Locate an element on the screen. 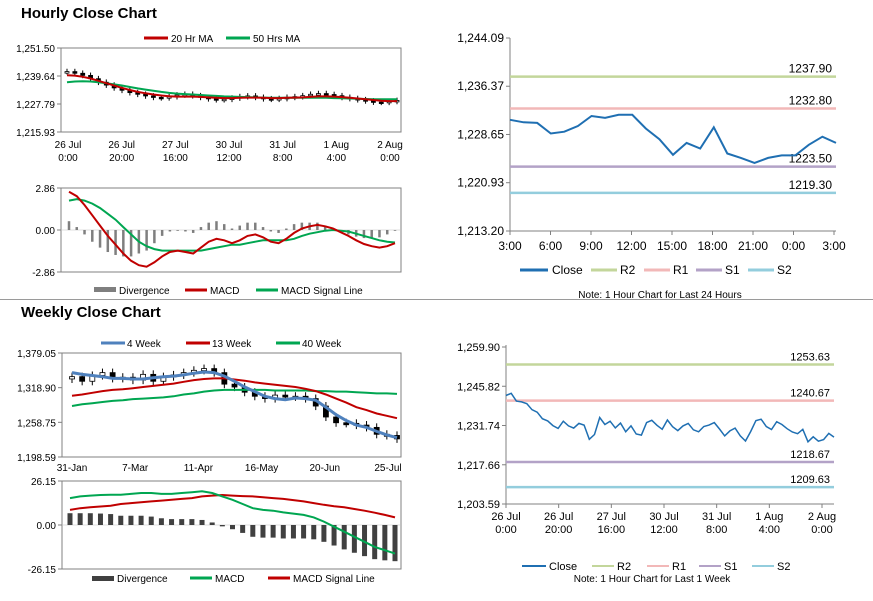  y-tick-label: 1,379.05 is located at coordinates (36, 354).